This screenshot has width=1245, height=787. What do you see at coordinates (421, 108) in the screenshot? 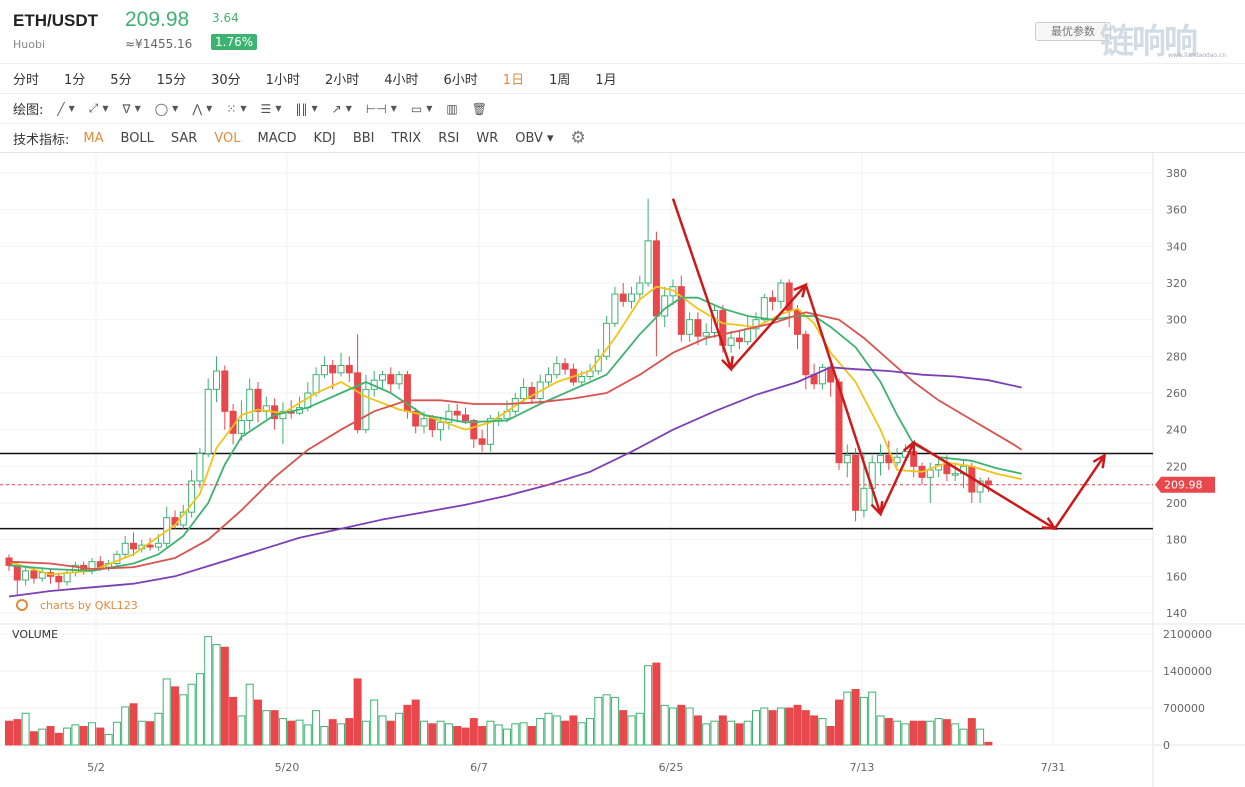
I see `text-tool-icon: ▭ ▼` at bounding box center [421, 108].